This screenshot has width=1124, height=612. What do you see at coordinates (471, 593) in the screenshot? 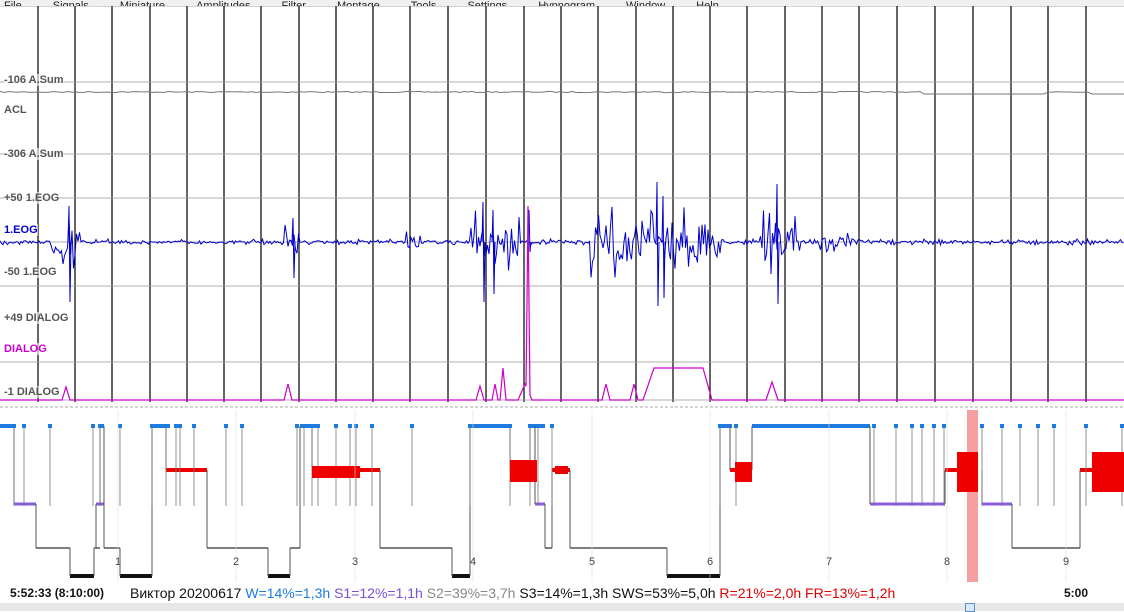
I see `stat-s2: S2=39%=3,7h` at bounding box center [471, 593].